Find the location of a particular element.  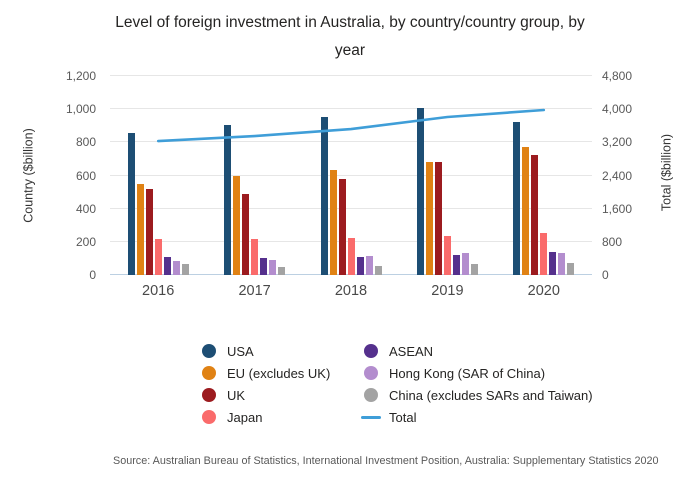

legend-label: Hong Kong (SAR of China) is located at coordinates (467, 373).